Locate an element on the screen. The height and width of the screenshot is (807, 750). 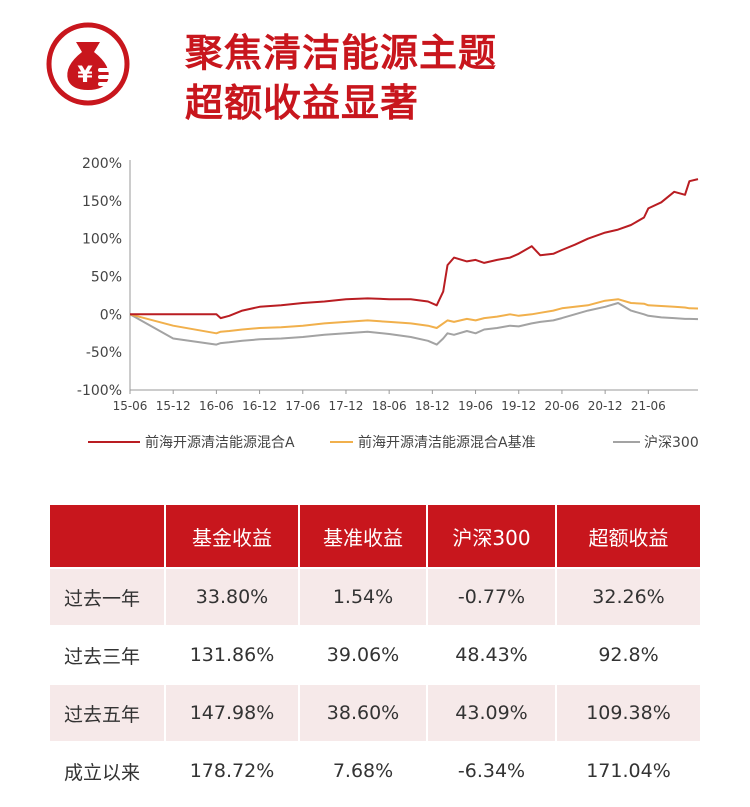
y-tick-labels: 200% 150% 100% 50% 0% -50% -100% is located at coordinates (99, 277).